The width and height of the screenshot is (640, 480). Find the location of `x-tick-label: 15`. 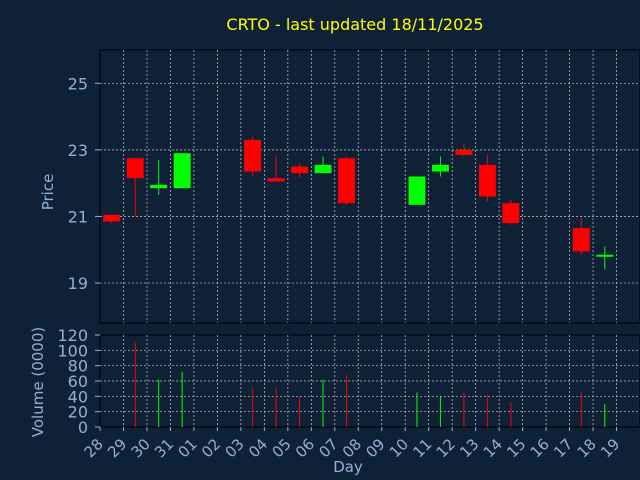

x-tick-label: 15 is located at coordinates (516, 448).